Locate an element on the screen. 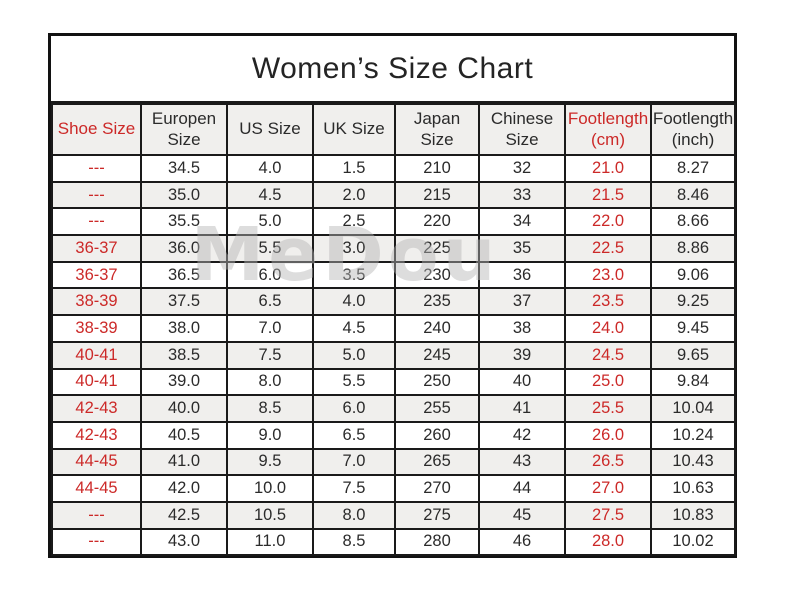 The width and height of the screenshot is (790, 596). cell: 38-39 is located at coordinates (96, 302).